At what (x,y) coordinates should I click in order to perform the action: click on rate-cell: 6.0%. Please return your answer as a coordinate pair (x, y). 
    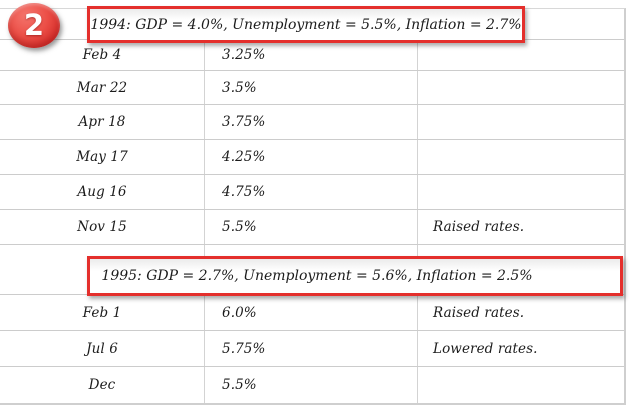
    Looking at the image, I should click on (311, 312).